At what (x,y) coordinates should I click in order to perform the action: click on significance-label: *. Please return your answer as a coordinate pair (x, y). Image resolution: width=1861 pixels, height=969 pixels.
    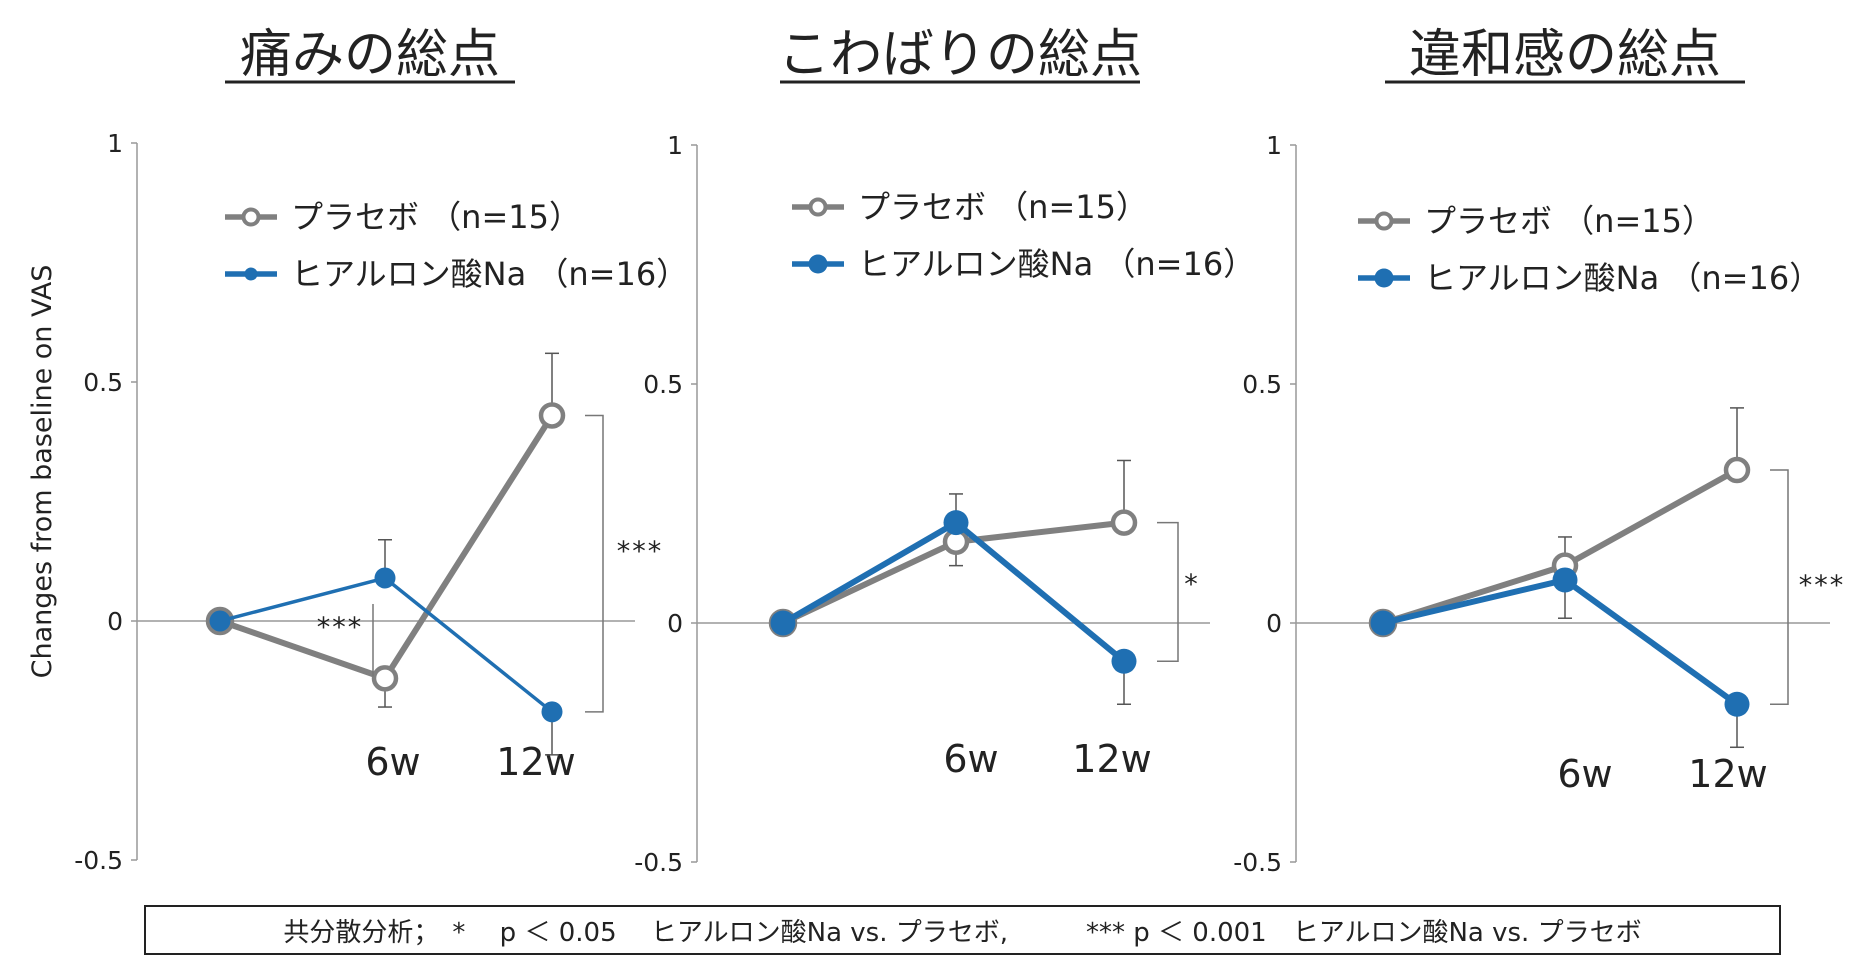
    Looking at the image, I should click on (1192, 584).